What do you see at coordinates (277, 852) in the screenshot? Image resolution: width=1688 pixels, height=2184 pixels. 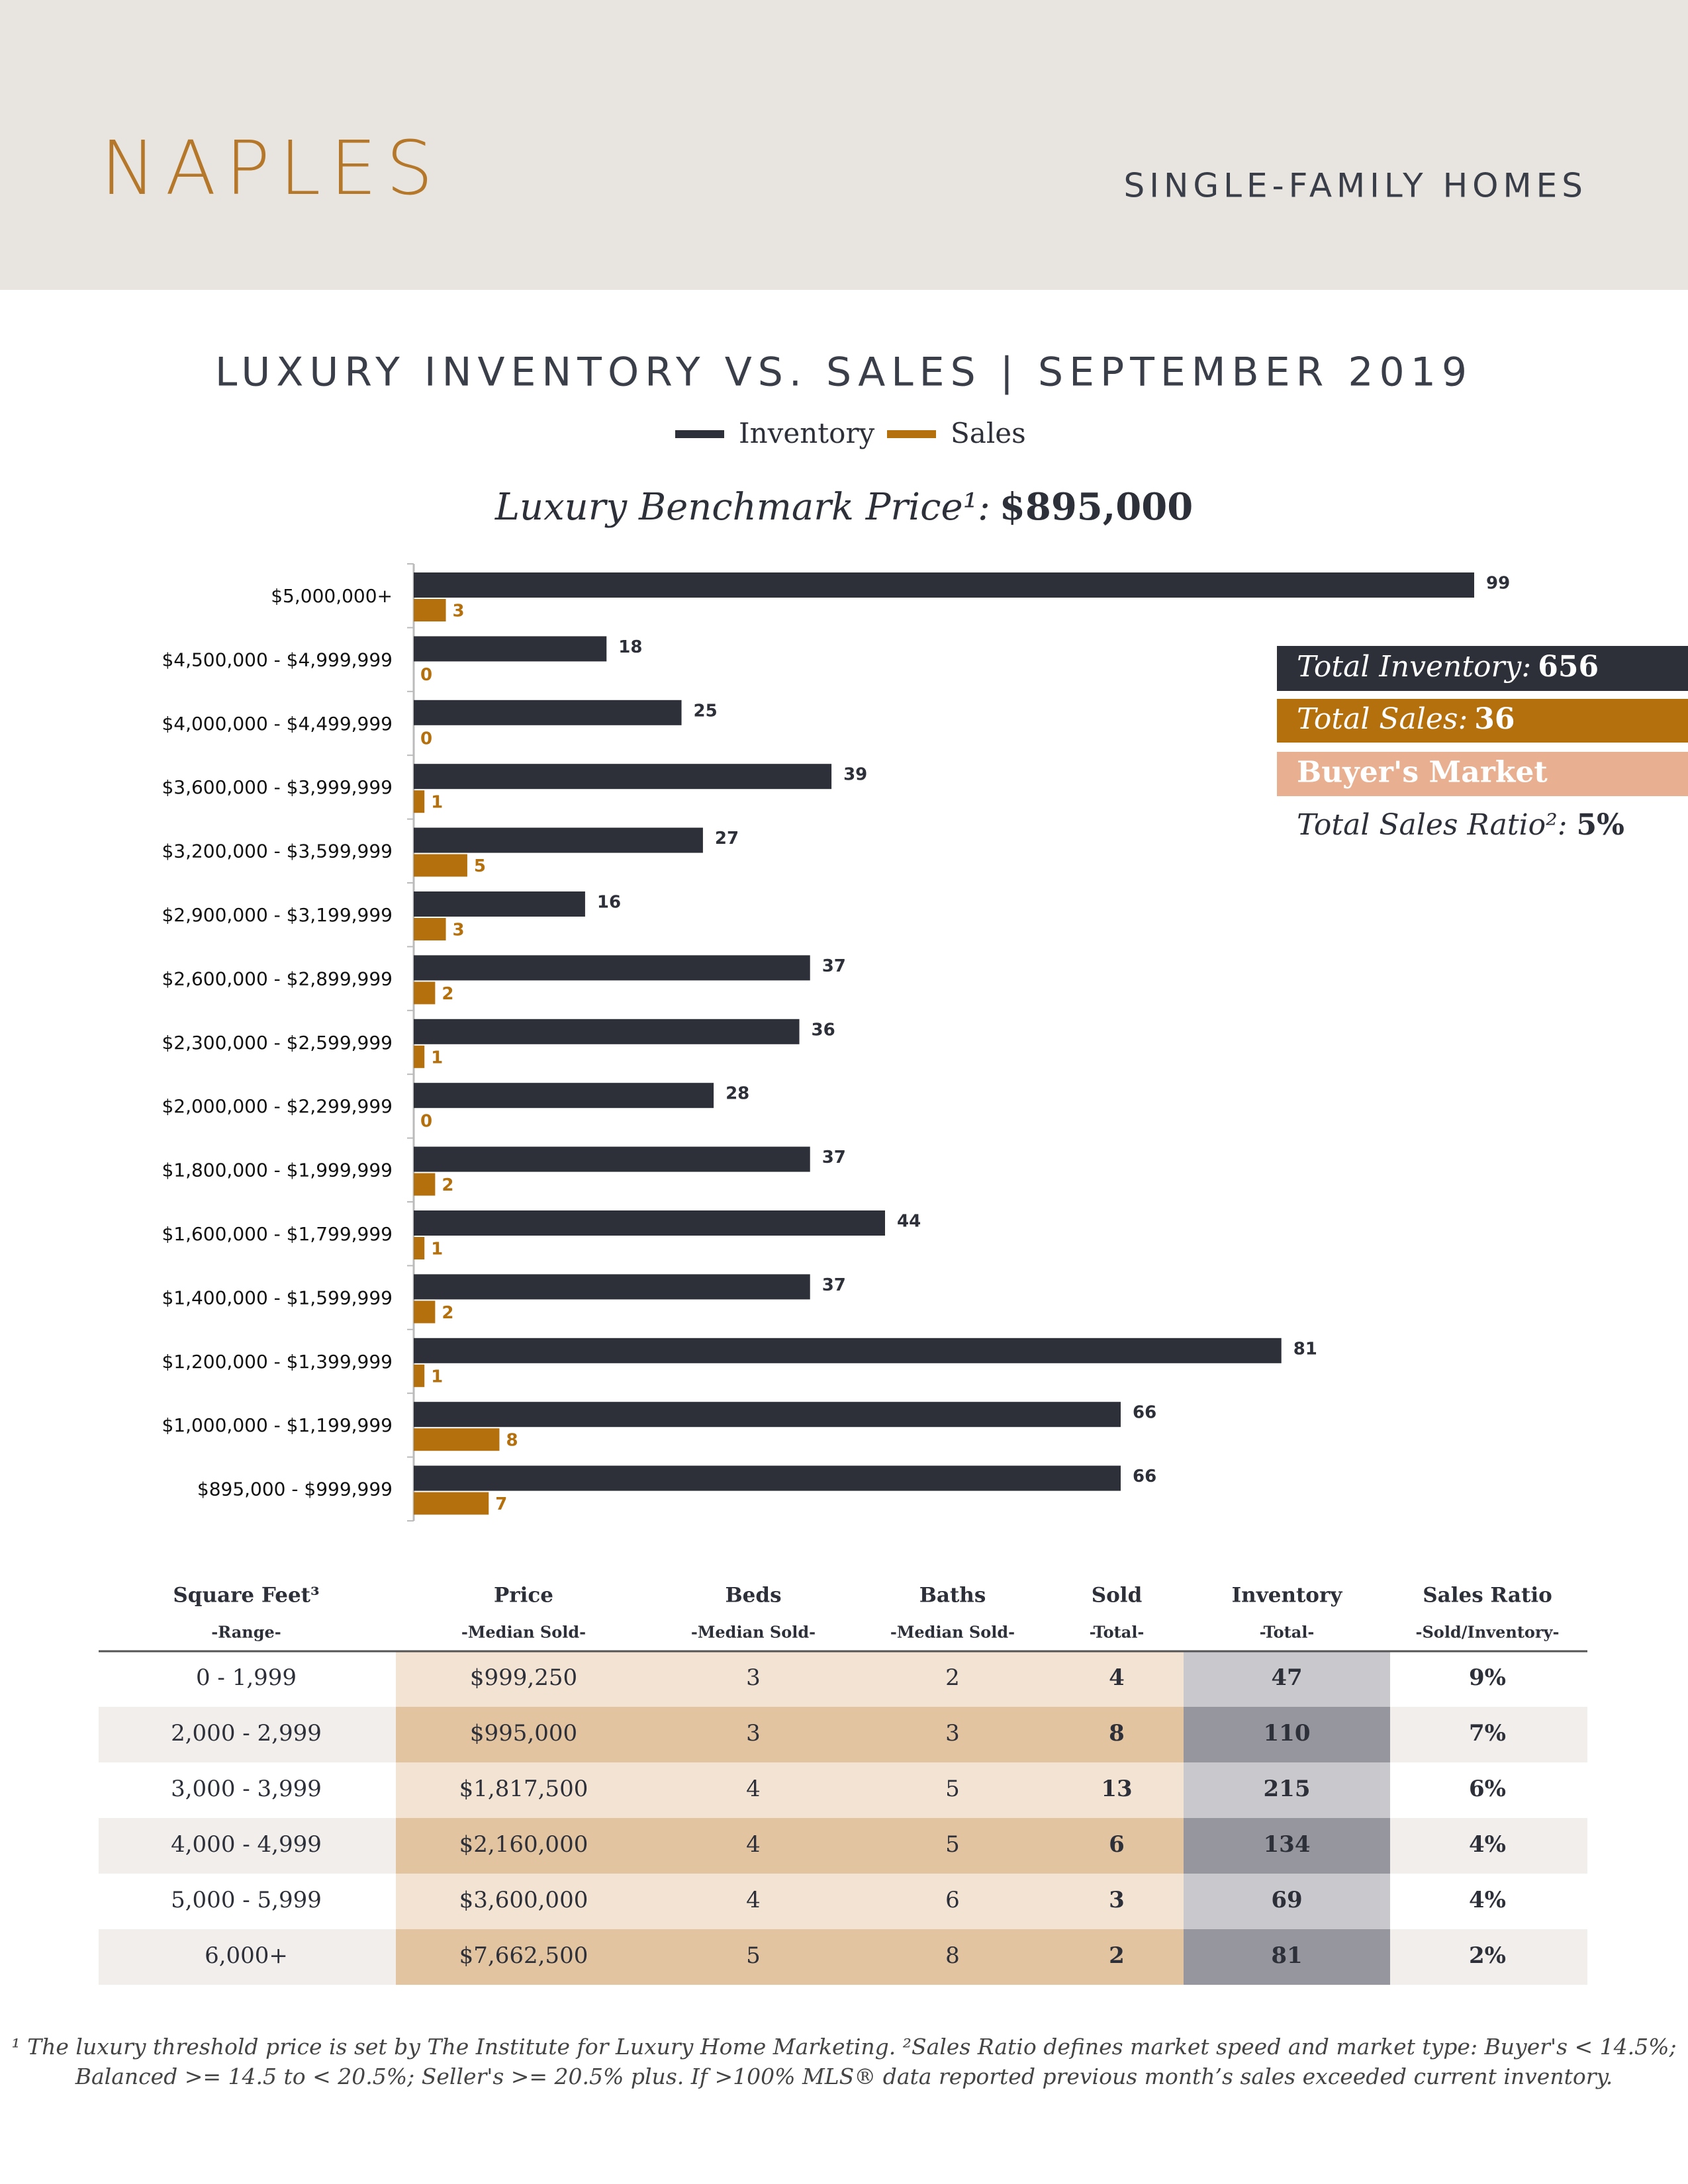 I see `category-label: $3,200,000 - $3,599,999` at bounding box center [277, 852].